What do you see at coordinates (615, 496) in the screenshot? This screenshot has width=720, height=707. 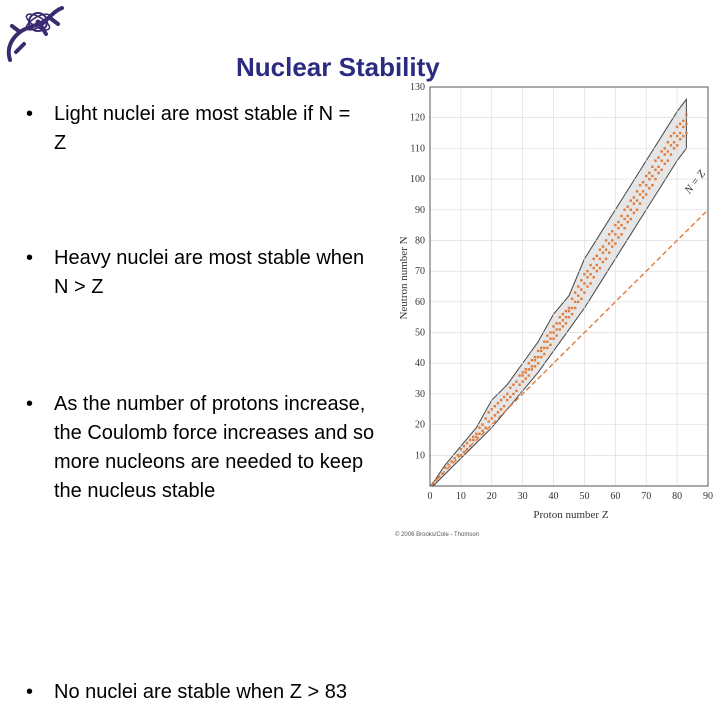 I see `x-tick-label: 60` at bounding box center [615, 496].